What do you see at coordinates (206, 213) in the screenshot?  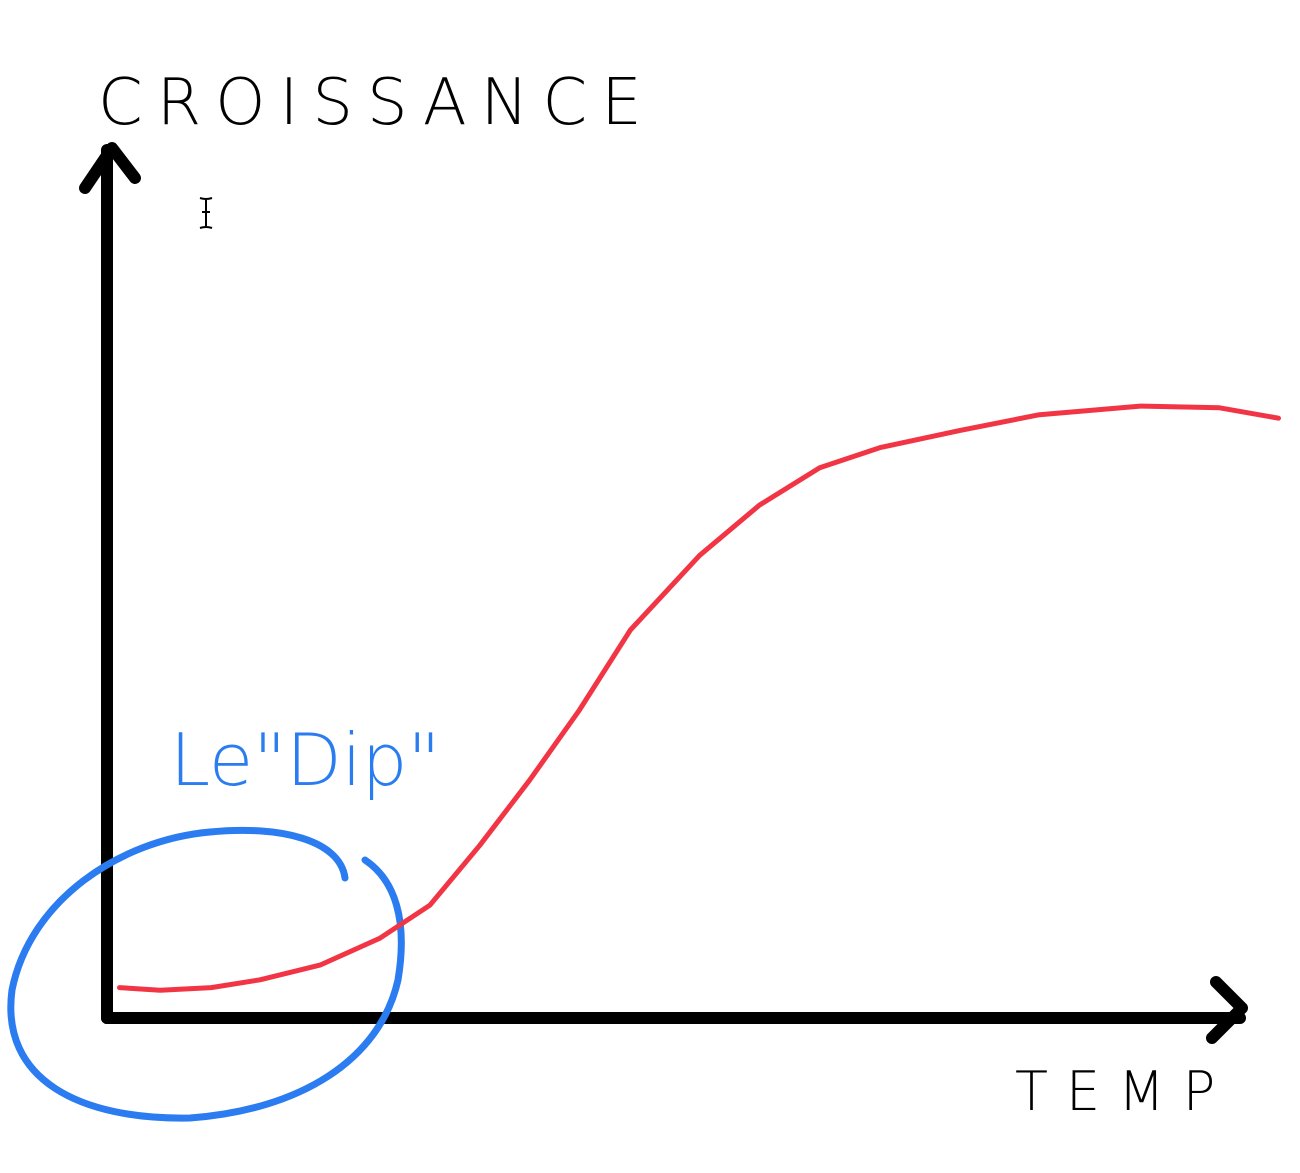 I see `text-cursor` at bounding box center [206, 213].